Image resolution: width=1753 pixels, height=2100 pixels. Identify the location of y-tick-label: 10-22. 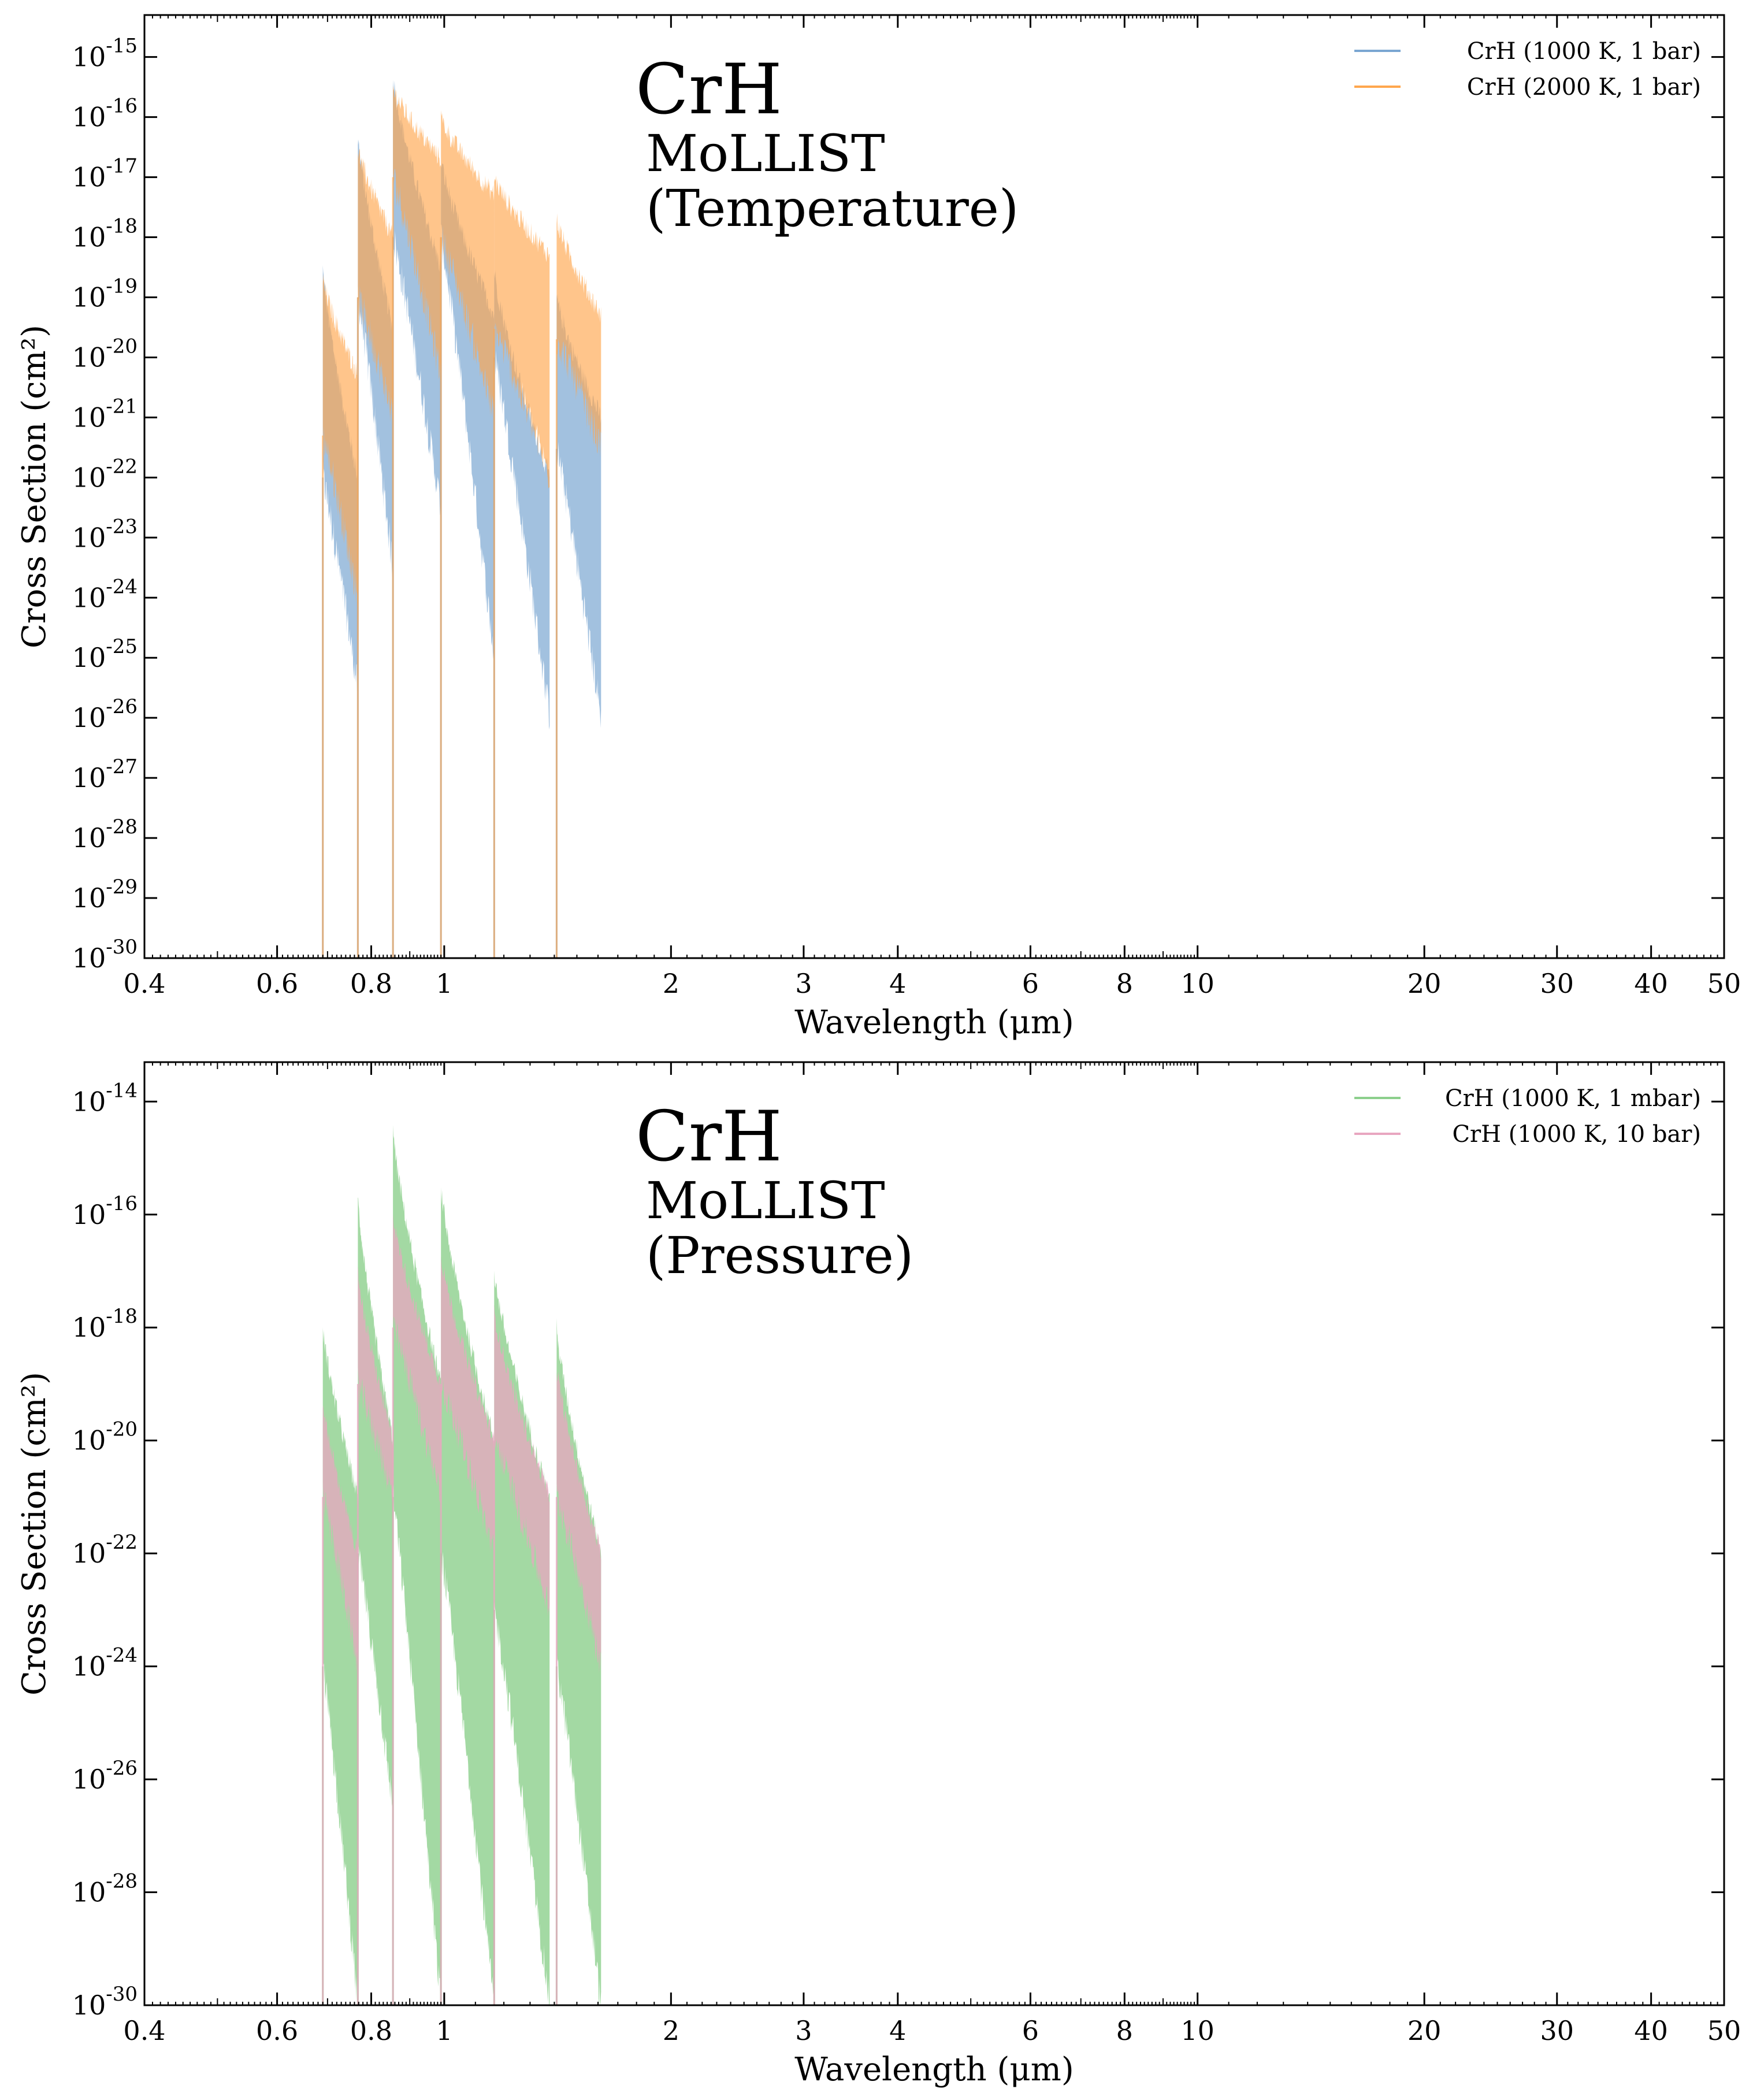
(105, 474).